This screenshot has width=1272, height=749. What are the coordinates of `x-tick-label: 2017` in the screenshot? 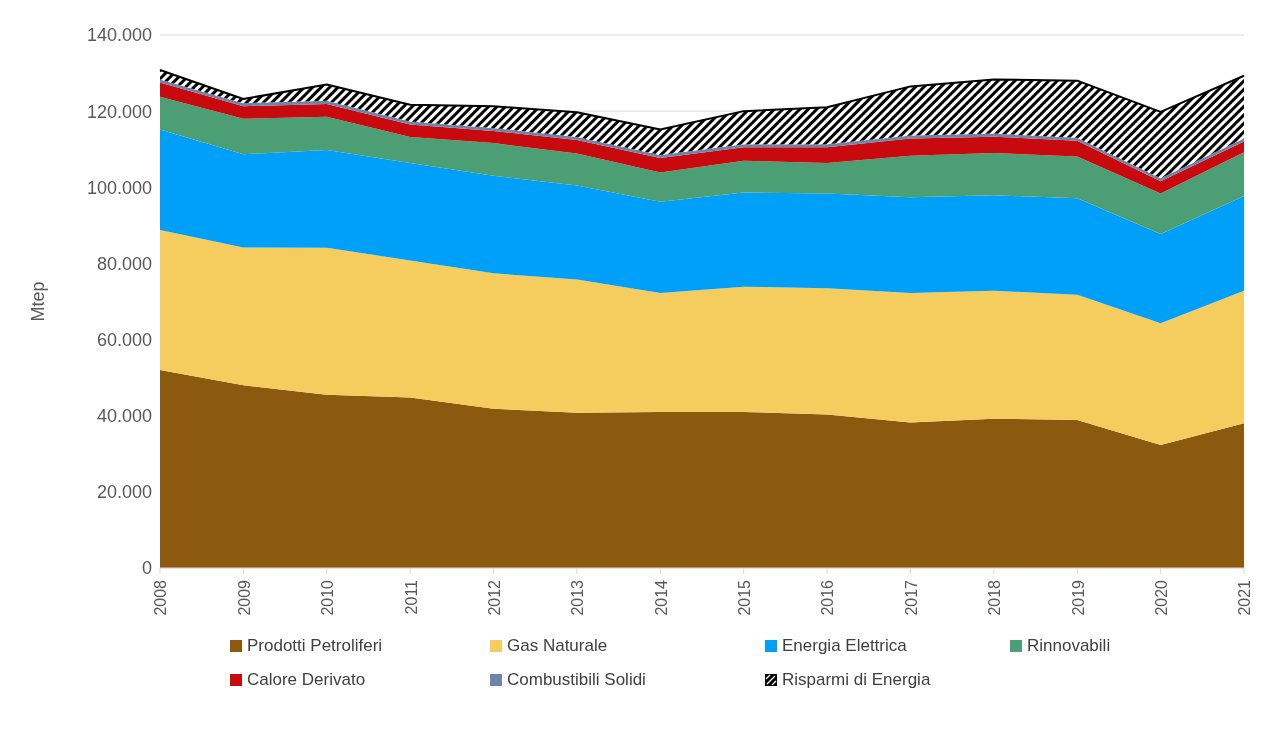 It's located at (911, 597).